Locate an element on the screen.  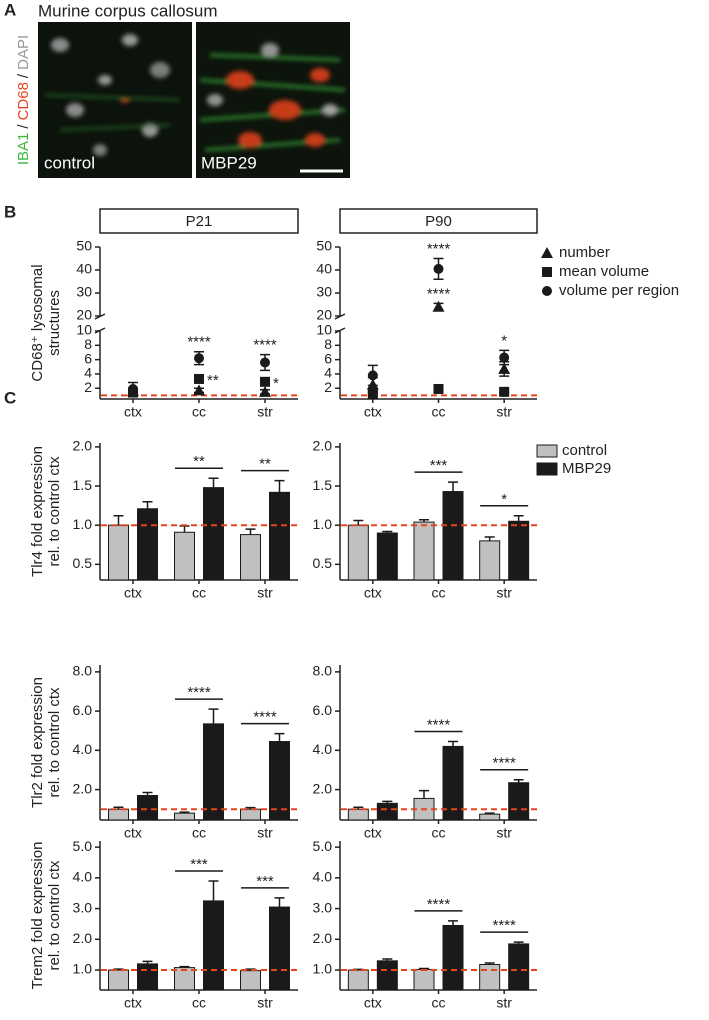
stain-dapi: DAPI is located at coordinates (23, 52).